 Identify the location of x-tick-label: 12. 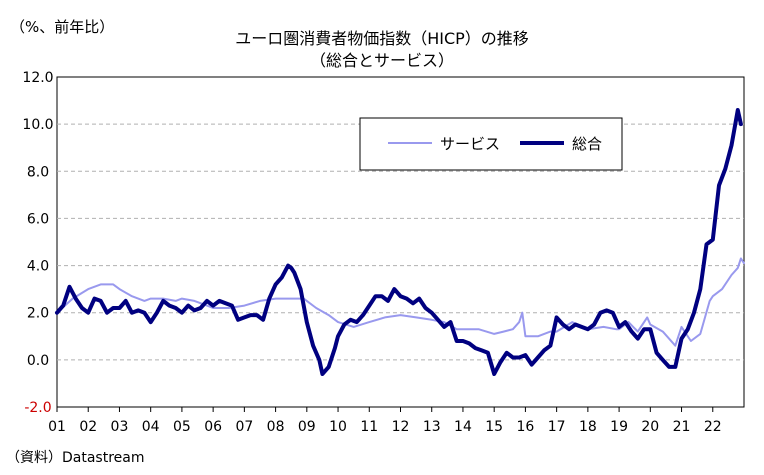
(401, 427).